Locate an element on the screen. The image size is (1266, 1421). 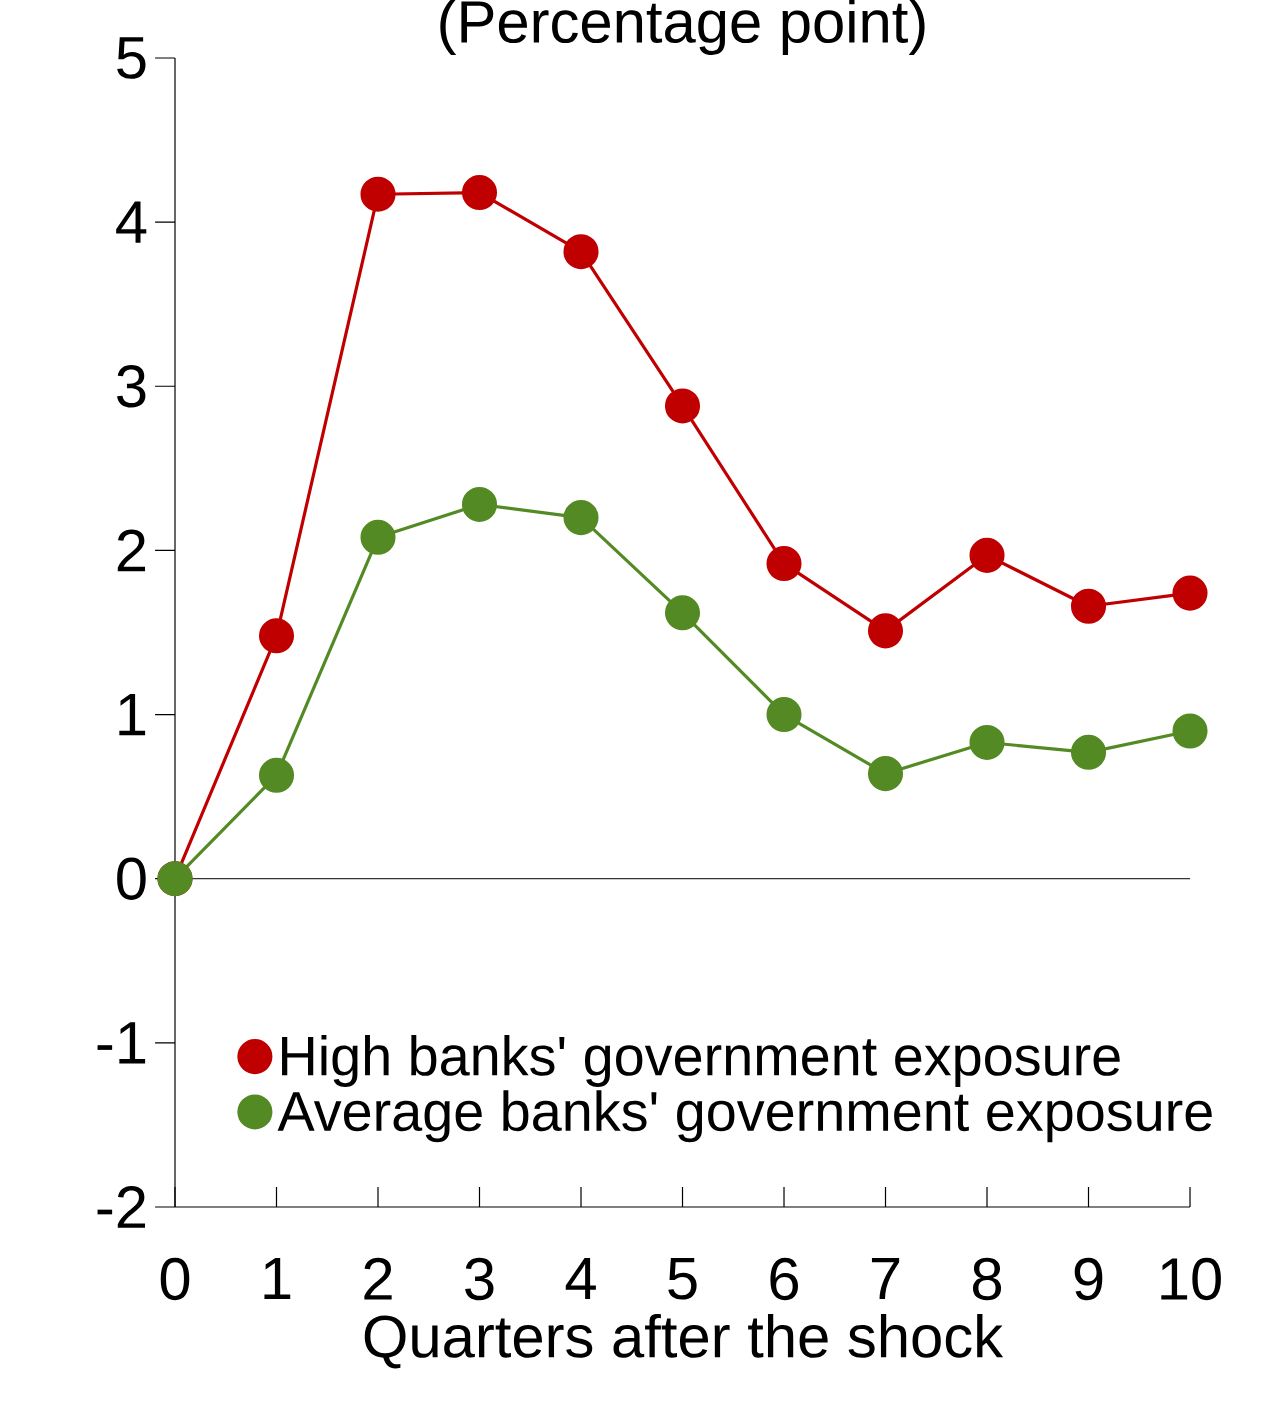
y-tick-label: 5 is located at coordinates (131, 58).